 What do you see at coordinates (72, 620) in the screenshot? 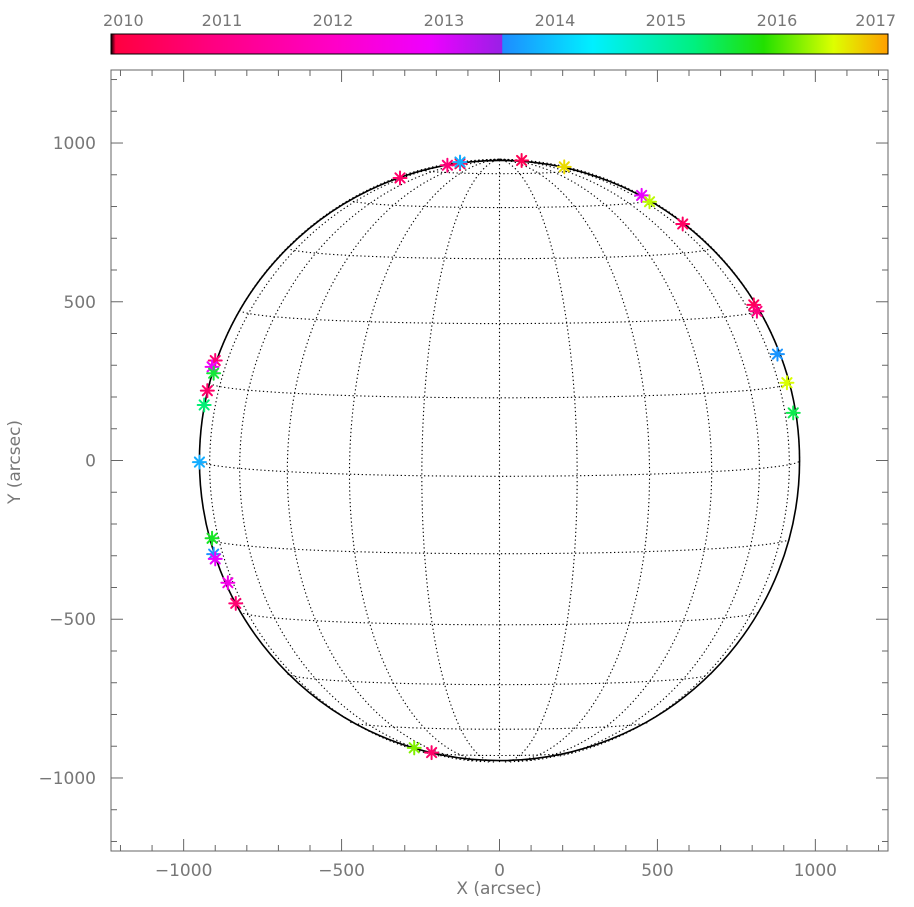
I see `y-tick-label: −500` at bounding box center [72, 620].